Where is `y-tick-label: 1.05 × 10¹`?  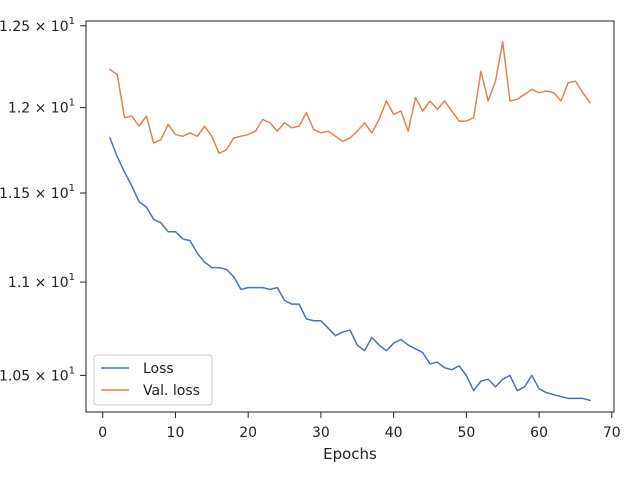 y-tick-label: 1.05 × 10¹ is located at coordinates (37, 374).